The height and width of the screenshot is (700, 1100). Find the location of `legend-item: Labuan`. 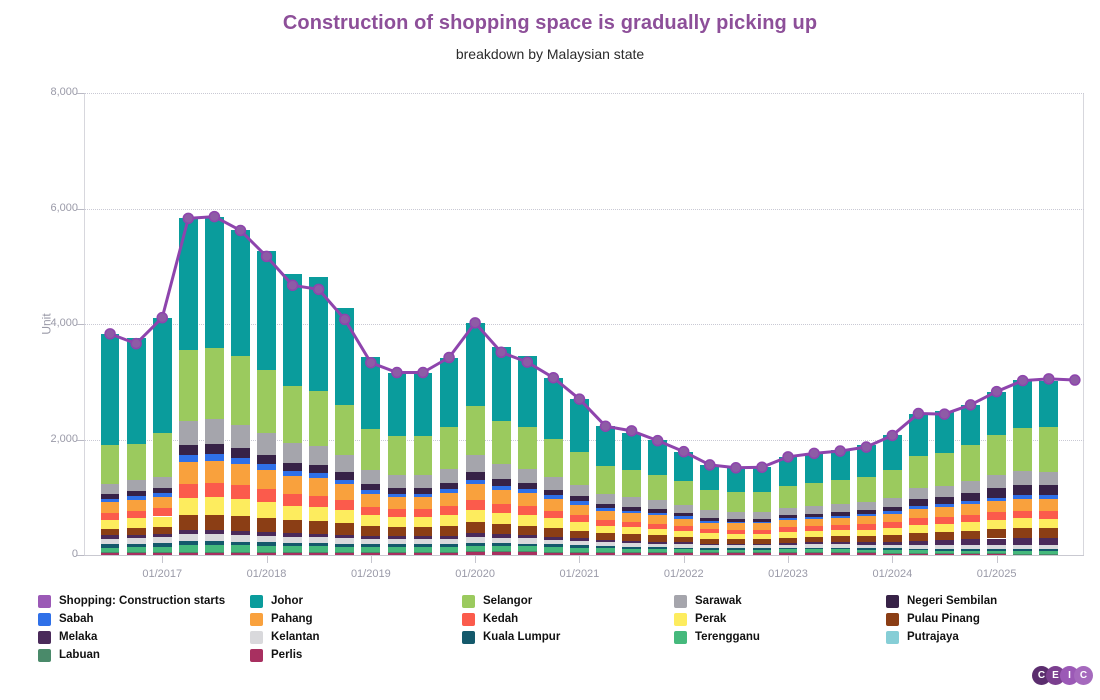

legend-item: Labuan is located at coordinates (69, 655).